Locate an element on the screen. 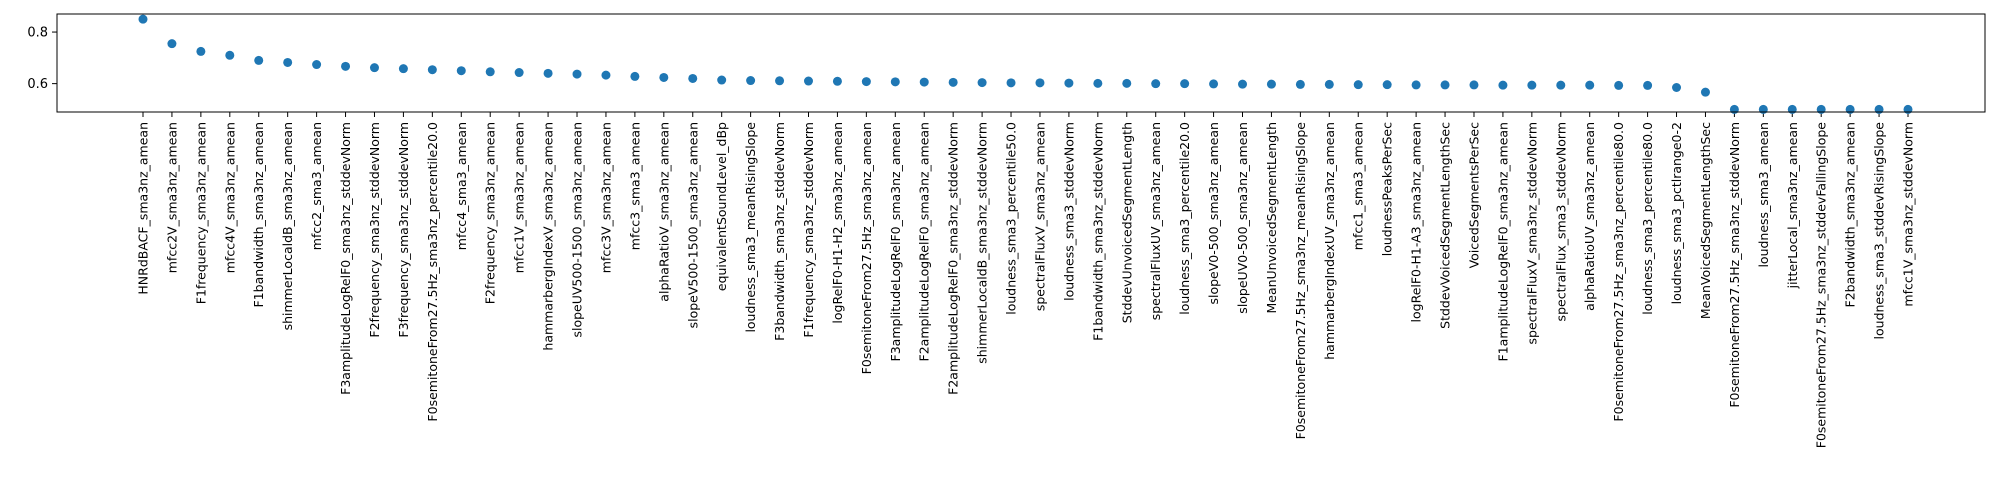 The width and height of the screenshot is (2000, 504). x-tick-label: jitterLocal_sma3nz_amean is located at coordinates (1792, 205).